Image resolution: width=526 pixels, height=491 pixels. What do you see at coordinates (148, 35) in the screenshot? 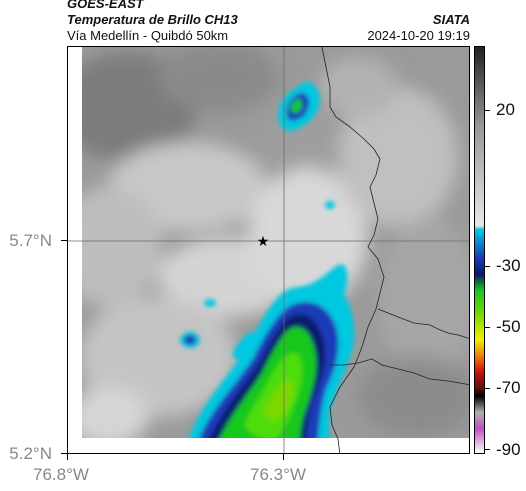
I see `region-label: Vía Medellín - Quibdó 50km` at bounding box center [148, 35].